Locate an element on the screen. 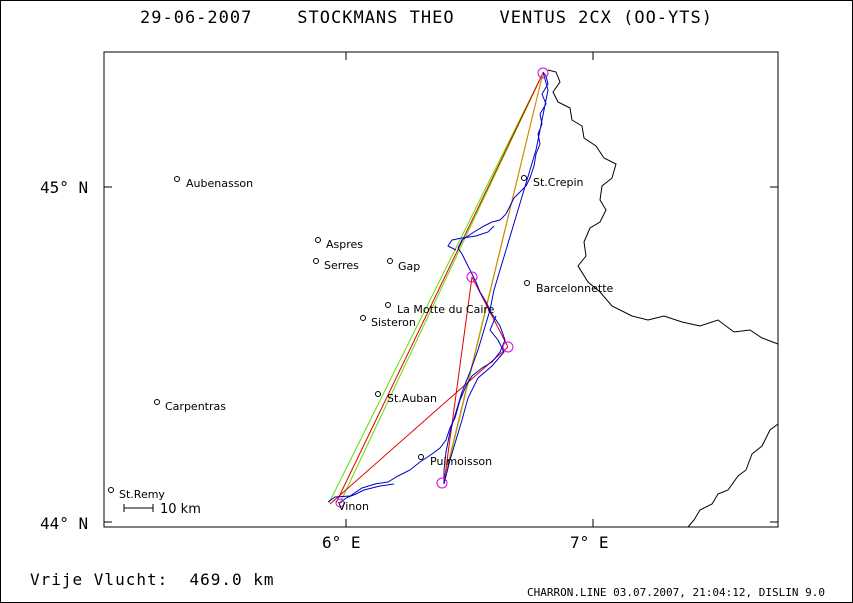 This screenshot has width=853, height=603. town-label-st-remy: St.Remy is located at coordinates (142, 494).